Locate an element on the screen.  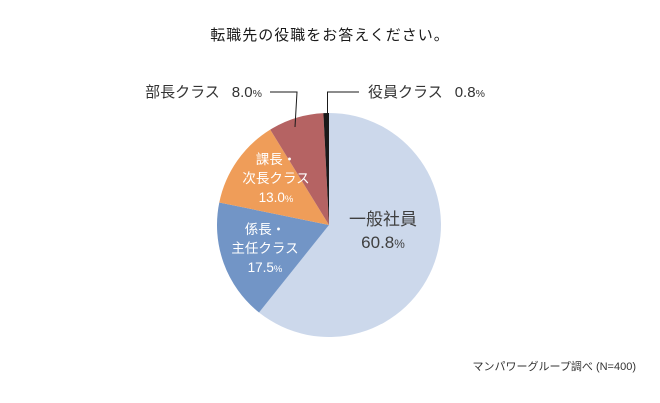
callout-bucho: 部長クラス 8.0% is located at coordinates (203, 93).